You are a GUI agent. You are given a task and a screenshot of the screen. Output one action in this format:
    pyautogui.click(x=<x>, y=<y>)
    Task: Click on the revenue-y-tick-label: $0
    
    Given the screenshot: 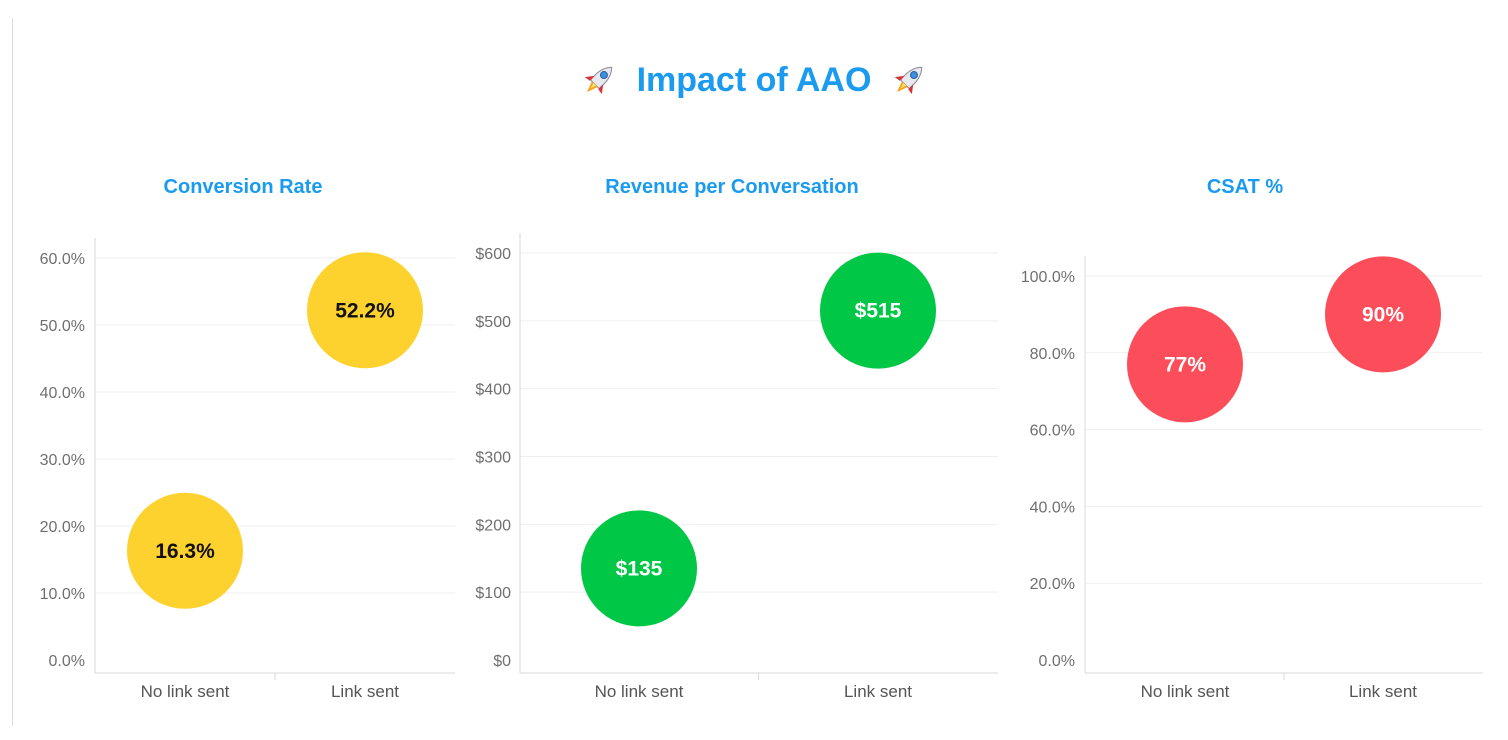 What is the action you would take?
    pyautogui.click(x=502, y=661)
    